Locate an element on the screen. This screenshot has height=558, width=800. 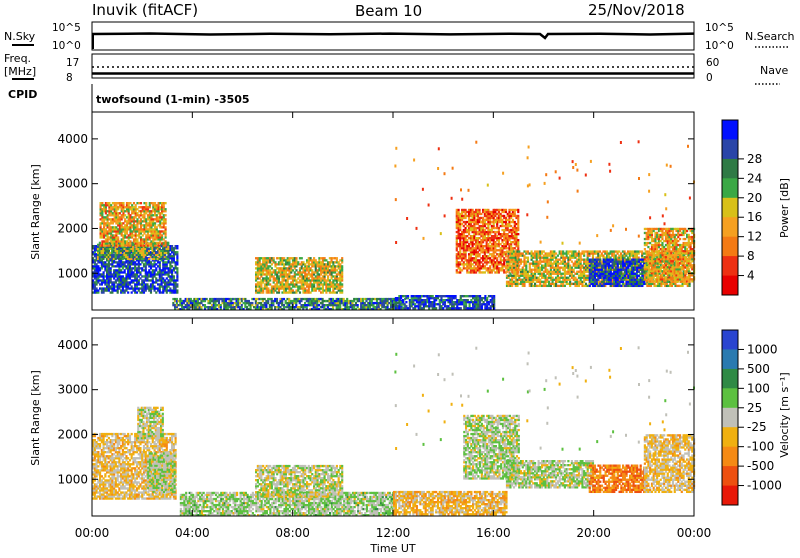
freq-panel: Freq. [MHz] 17 8 60 0 Nave is located at coordinates (396, 68).